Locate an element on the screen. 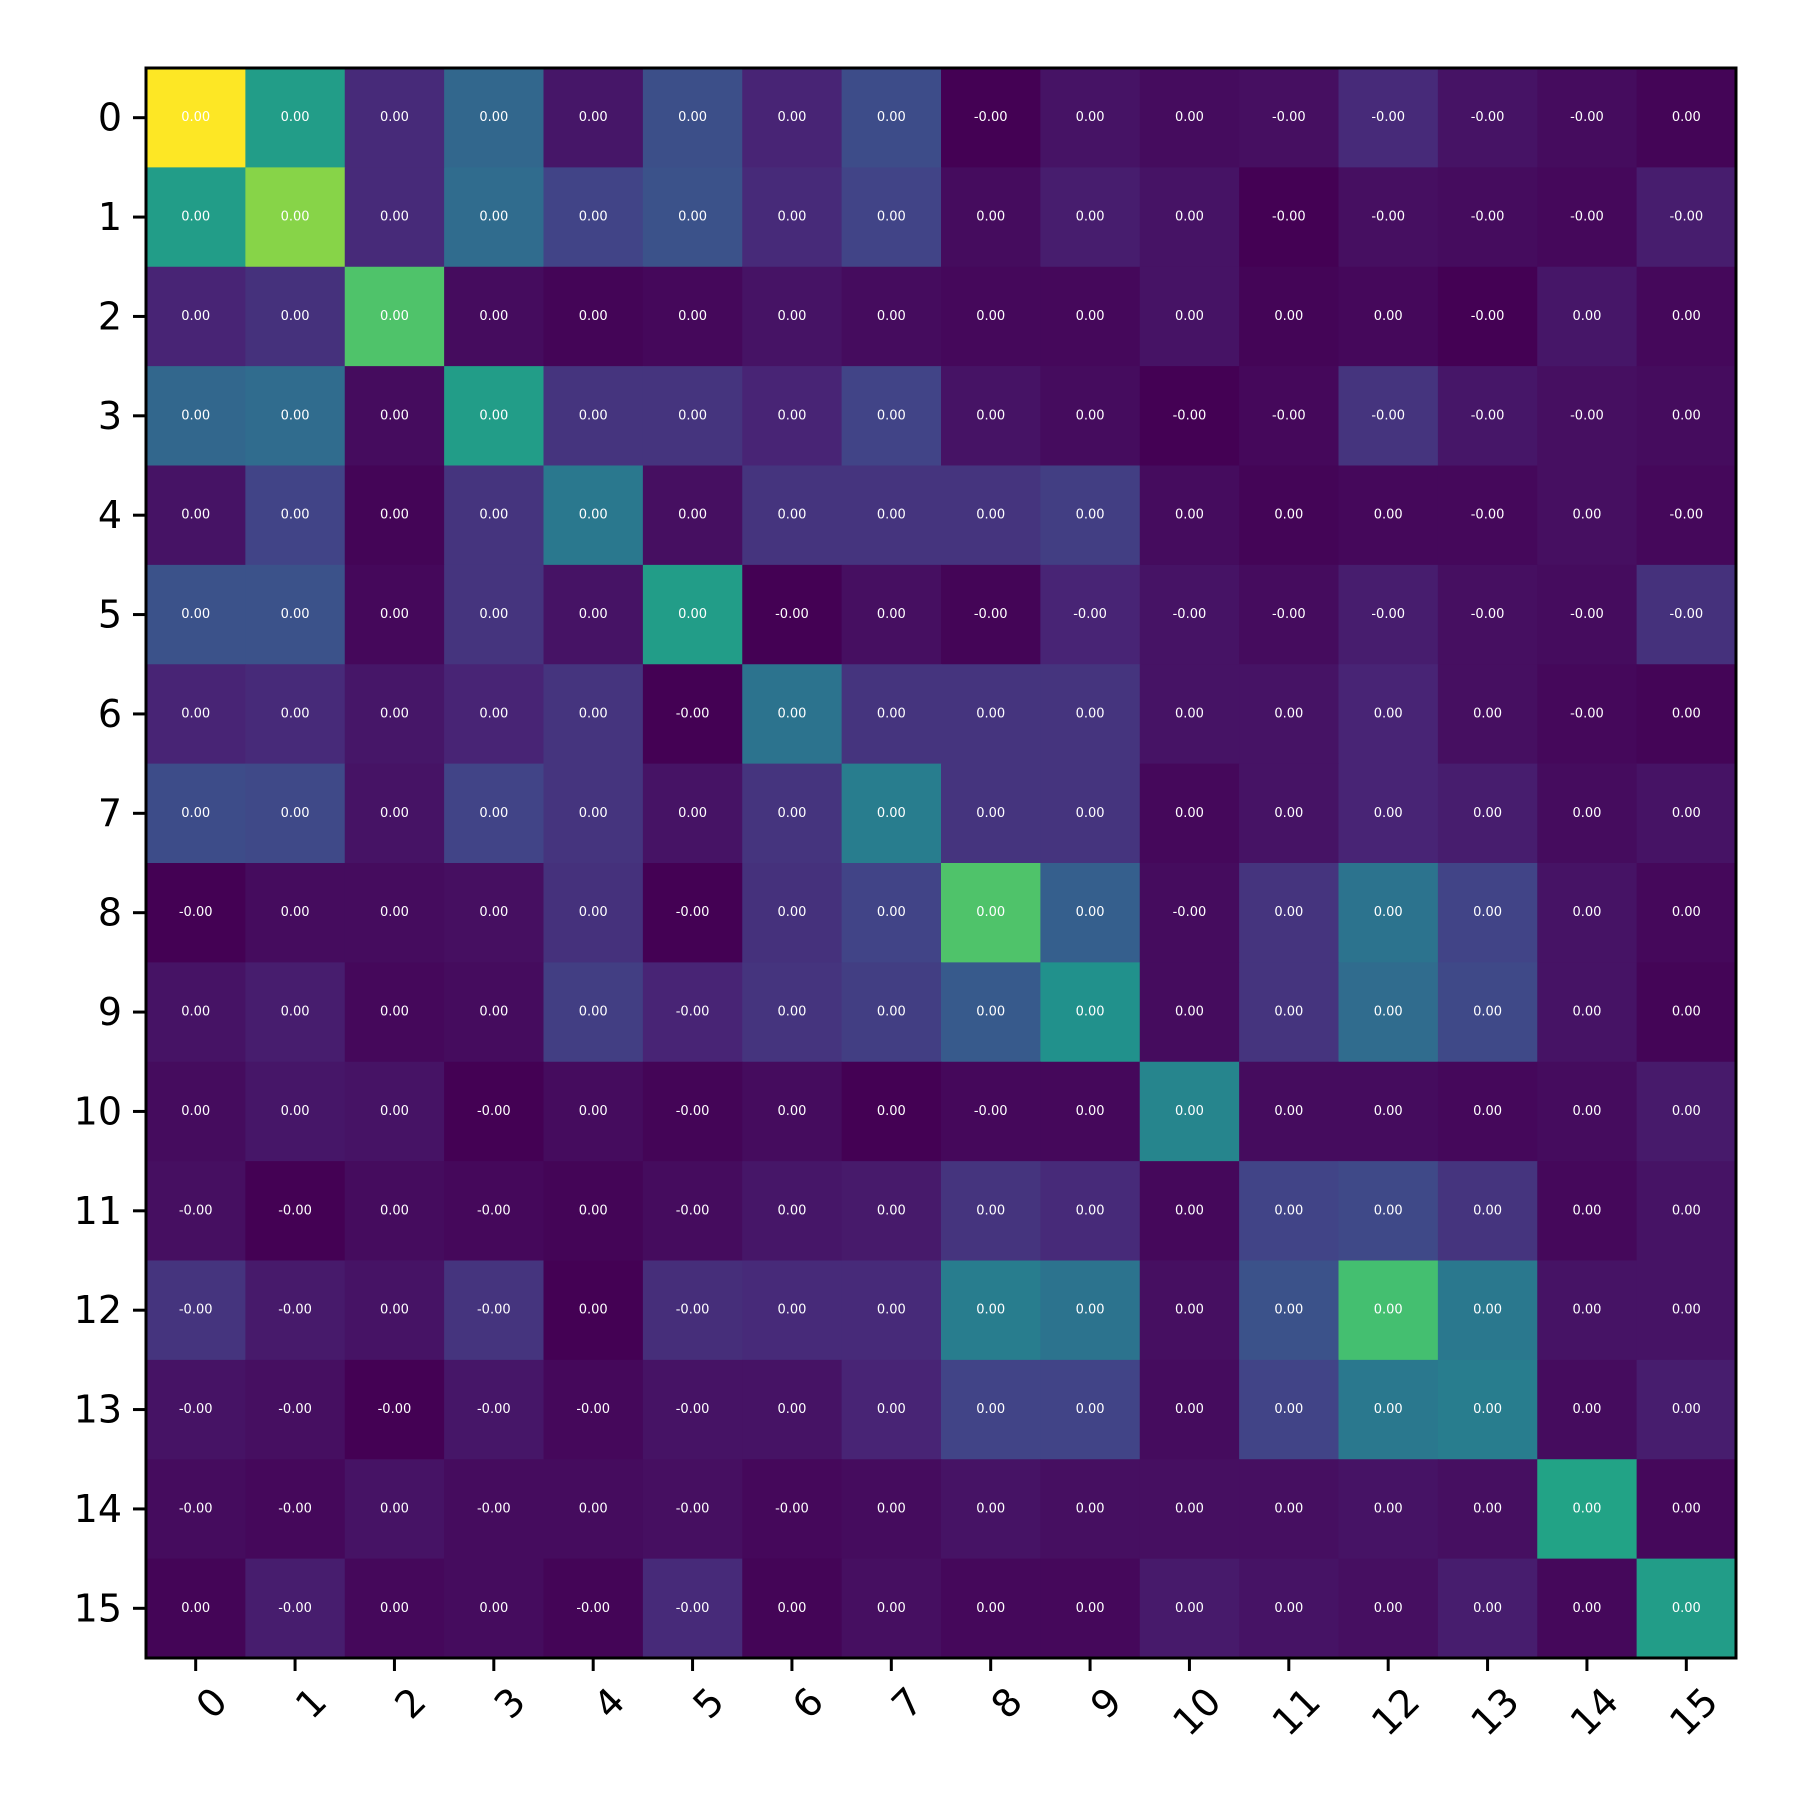 This screenshot has width=1800, height=1800. y-tick-label: 8 is located at coordinates (110, 913).